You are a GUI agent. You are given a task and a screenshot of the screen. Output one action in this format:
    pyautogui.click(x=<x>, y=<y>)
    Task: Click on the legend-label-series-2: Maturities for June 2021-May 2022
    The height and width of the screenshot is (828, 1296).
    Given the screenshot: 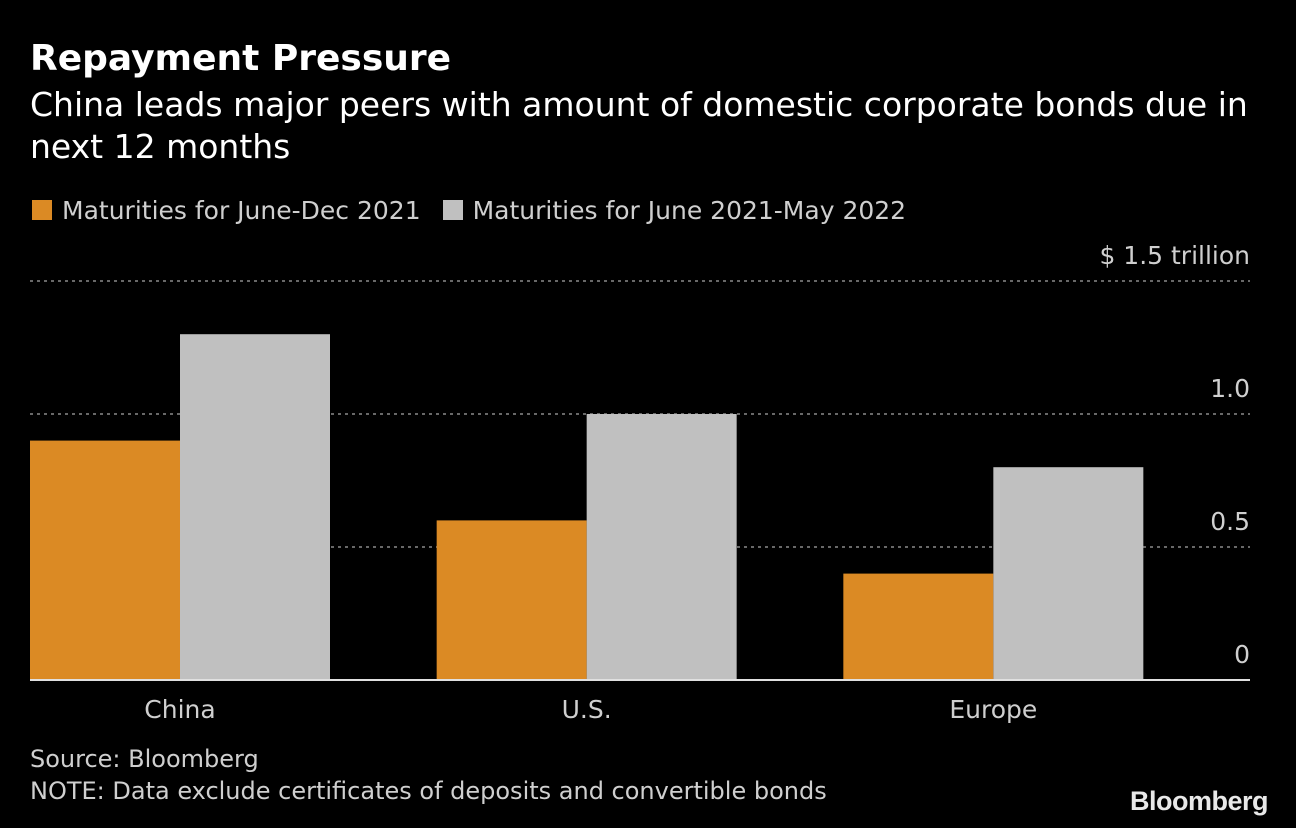 What is the action you would take?
    pyautogui.click(x=689, y=210)
    